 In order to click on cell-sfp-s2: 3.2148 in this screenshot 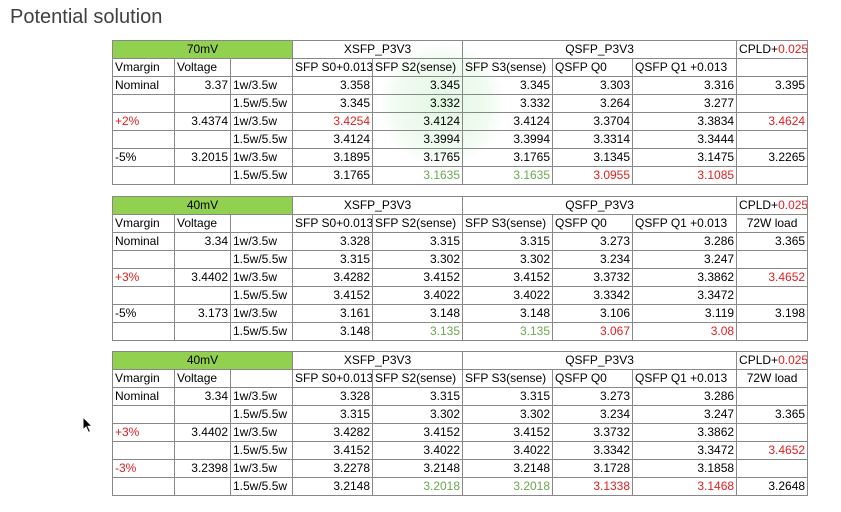, I will do `click(418, 468)`.